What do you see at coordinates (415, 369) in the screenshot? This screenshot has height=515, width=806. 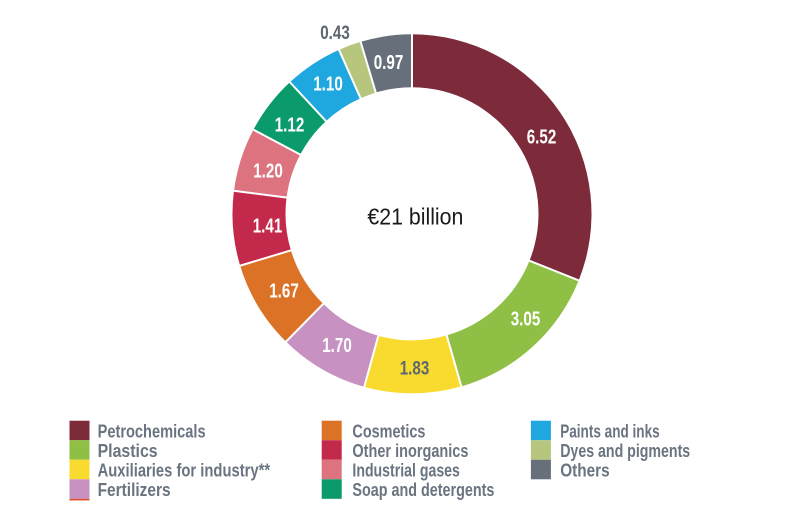 I see `svg-text: 1.83` at bounding box center [415, 369].